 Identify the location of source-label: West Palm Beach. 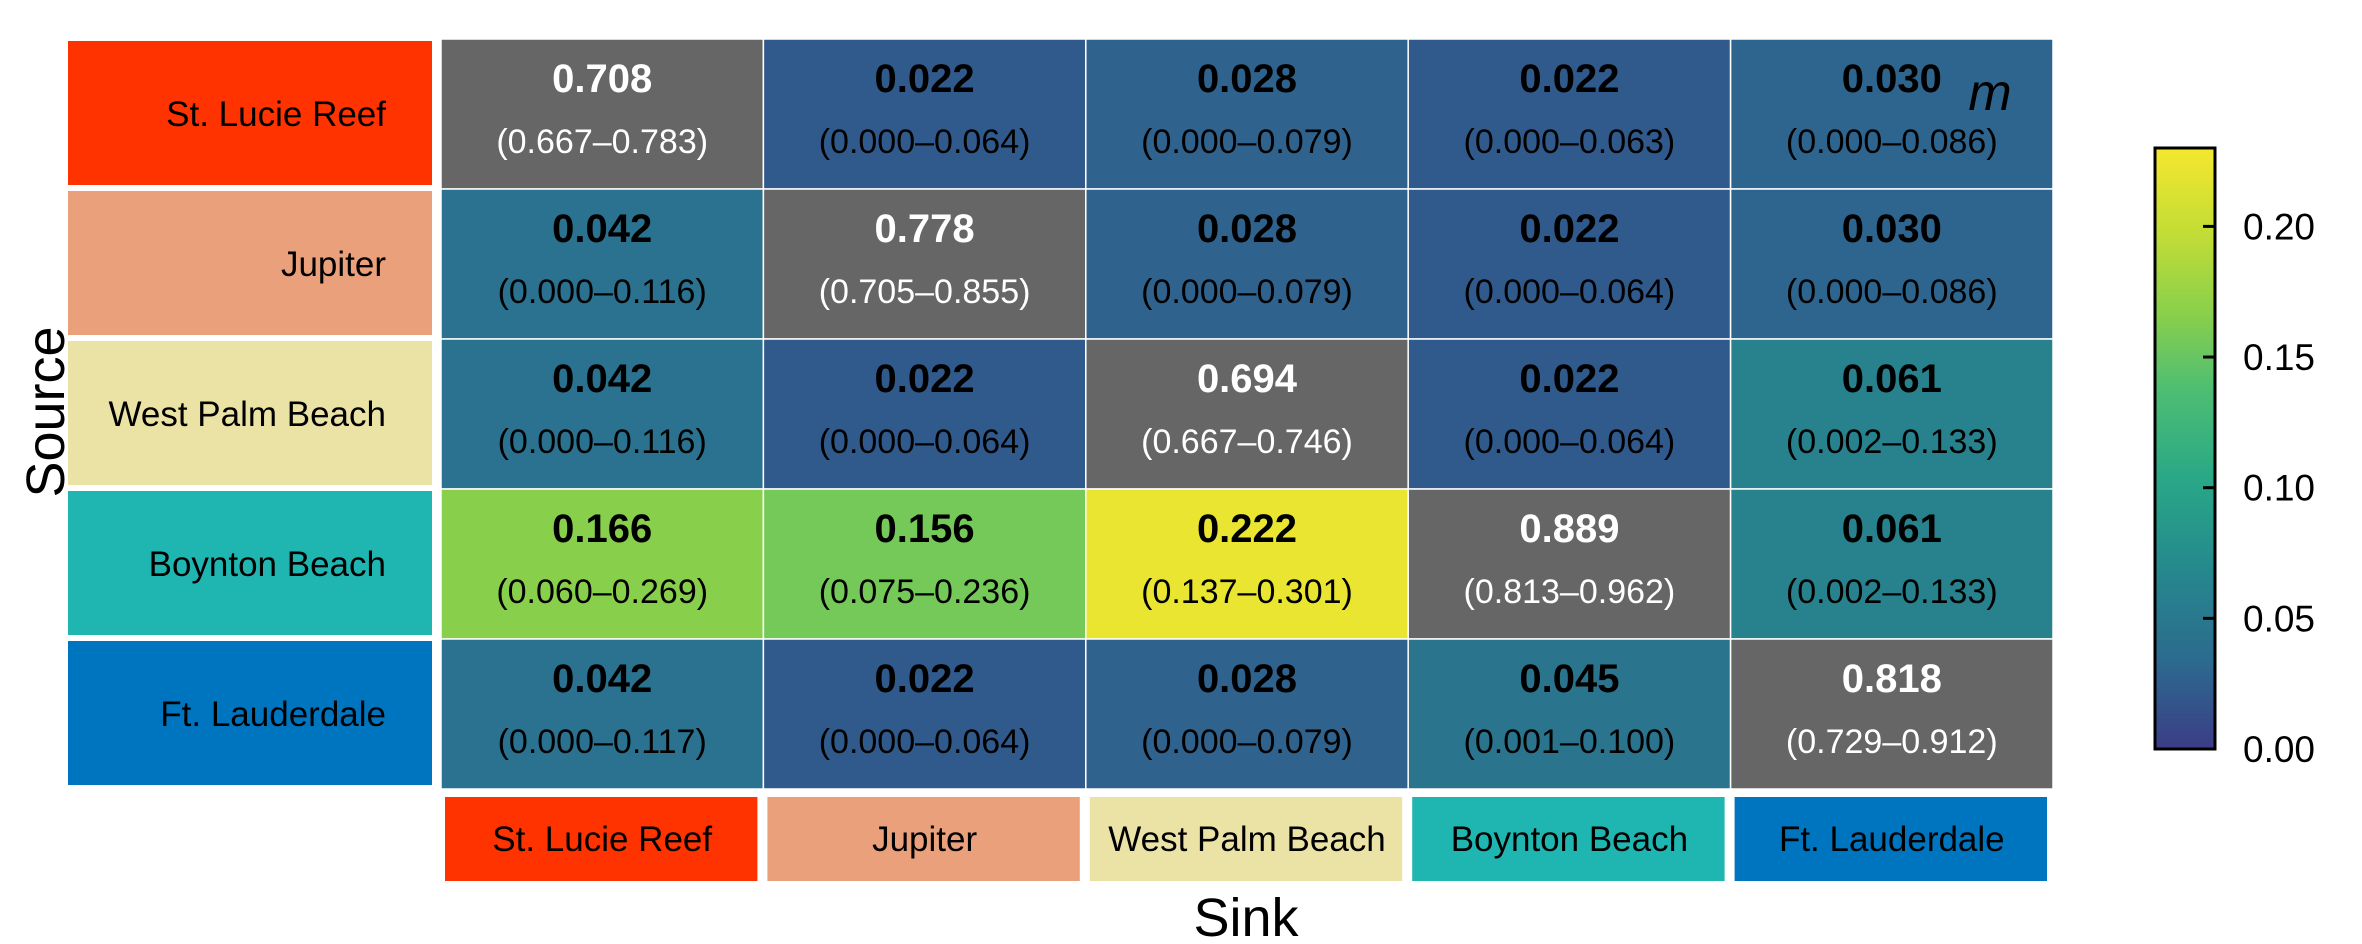
(247, 414).